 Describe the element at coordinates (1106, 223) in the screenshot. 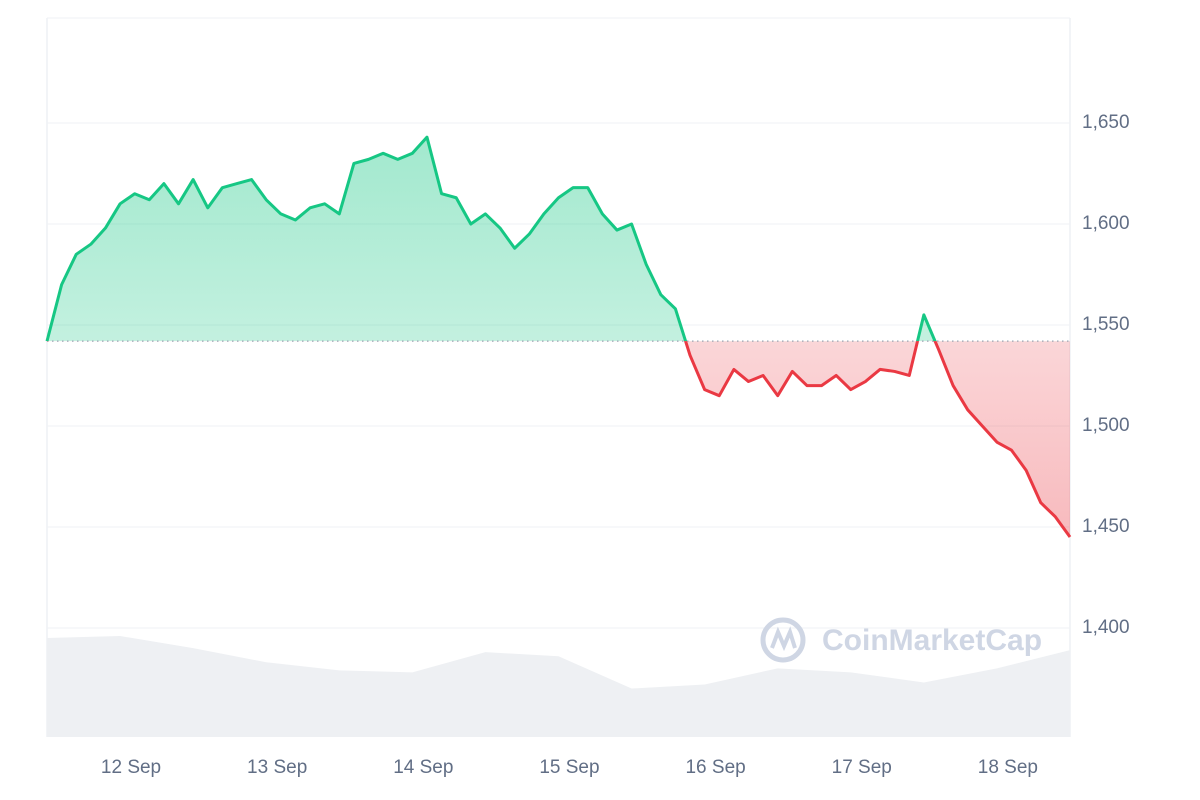

I see `y-tick-label: 1,600` at that location.